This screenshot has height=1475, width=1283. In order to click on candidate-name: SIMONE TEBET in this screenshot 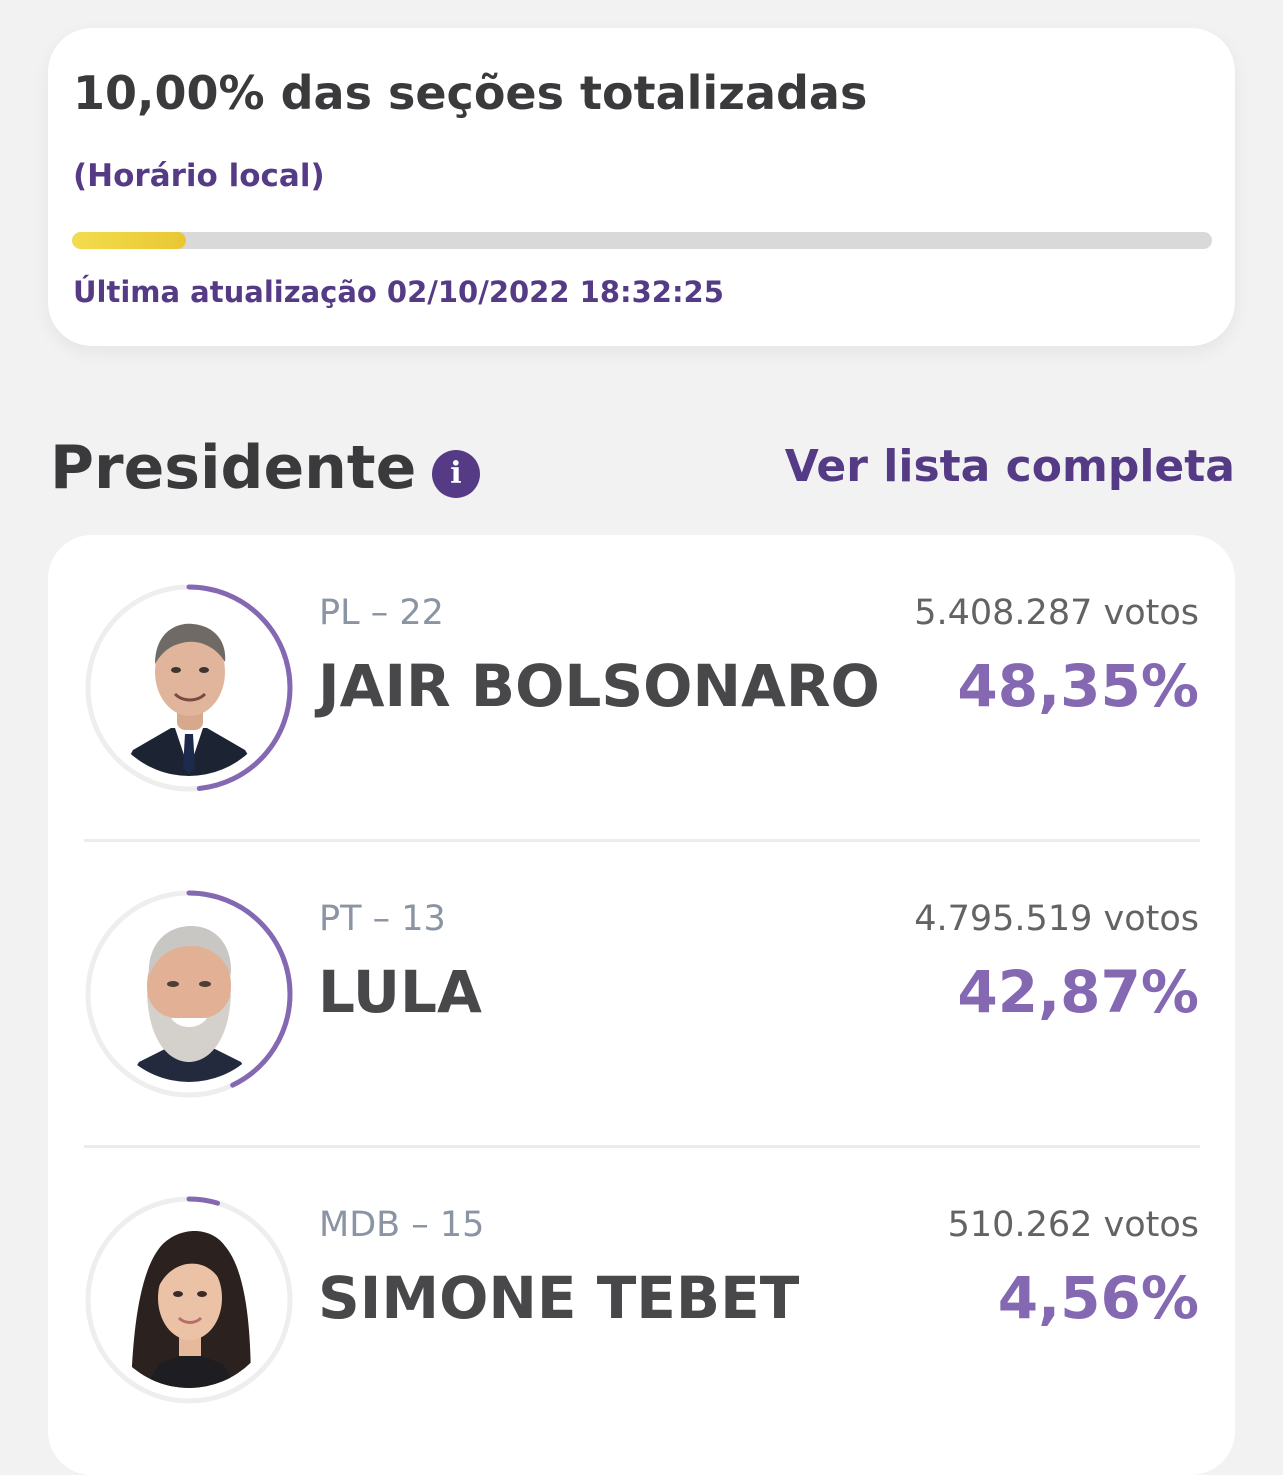, I will do `click(559, 1298)`.